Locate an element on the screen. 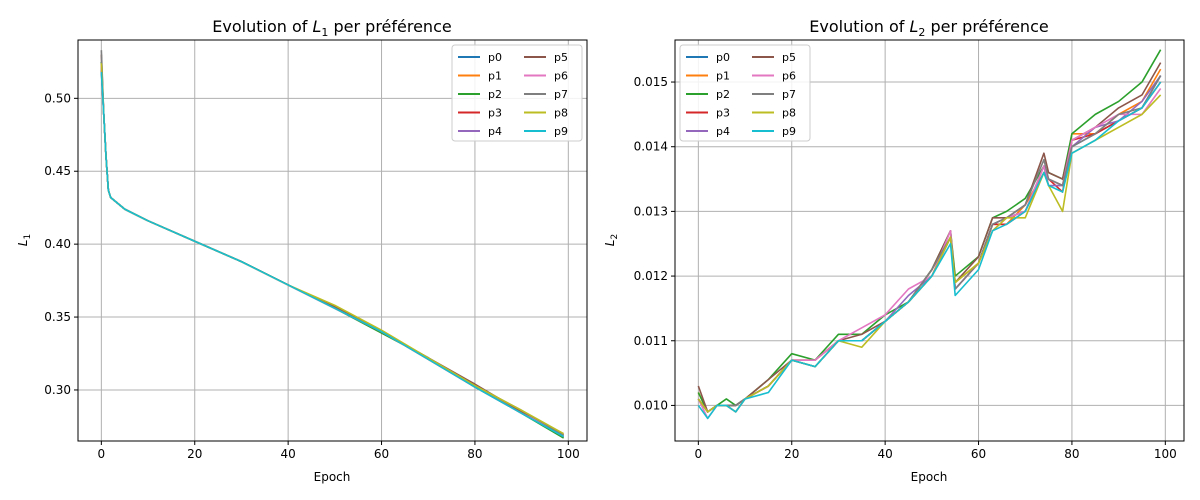 This screenshot has width=1200, height=500. y-tick-label: 0.35 is located at coordinates (57, 317).